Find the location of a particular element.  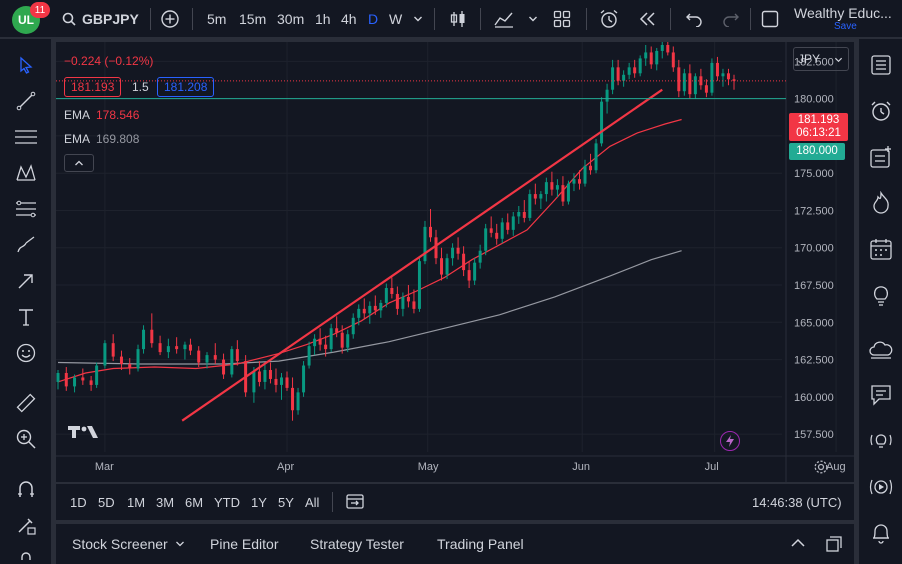

tab-strategy-tester: Strategy Tester is located at coordinates (357, 544).